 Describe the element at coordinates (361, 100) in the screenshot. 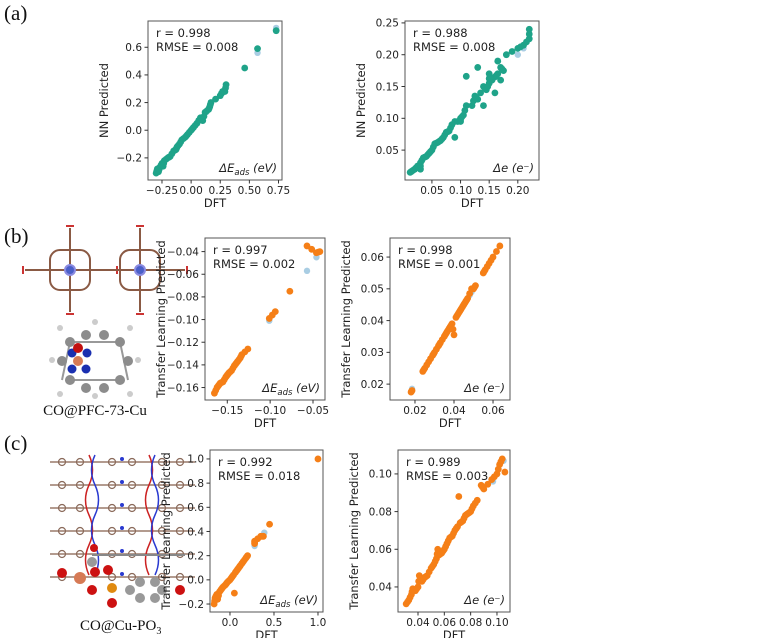

I see `y-axis-label: NN Predicted` at that location.